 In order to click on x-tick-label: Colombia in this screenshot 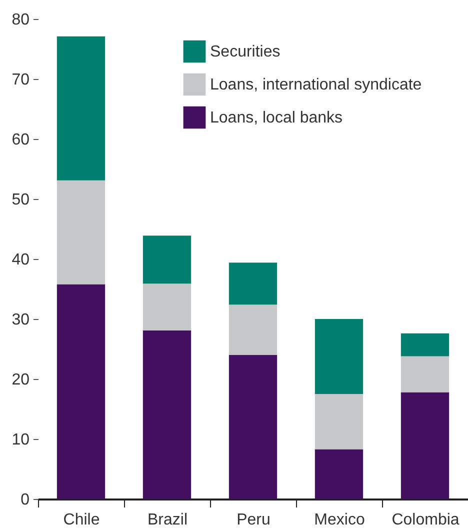, I will do `click(426, 520)`.